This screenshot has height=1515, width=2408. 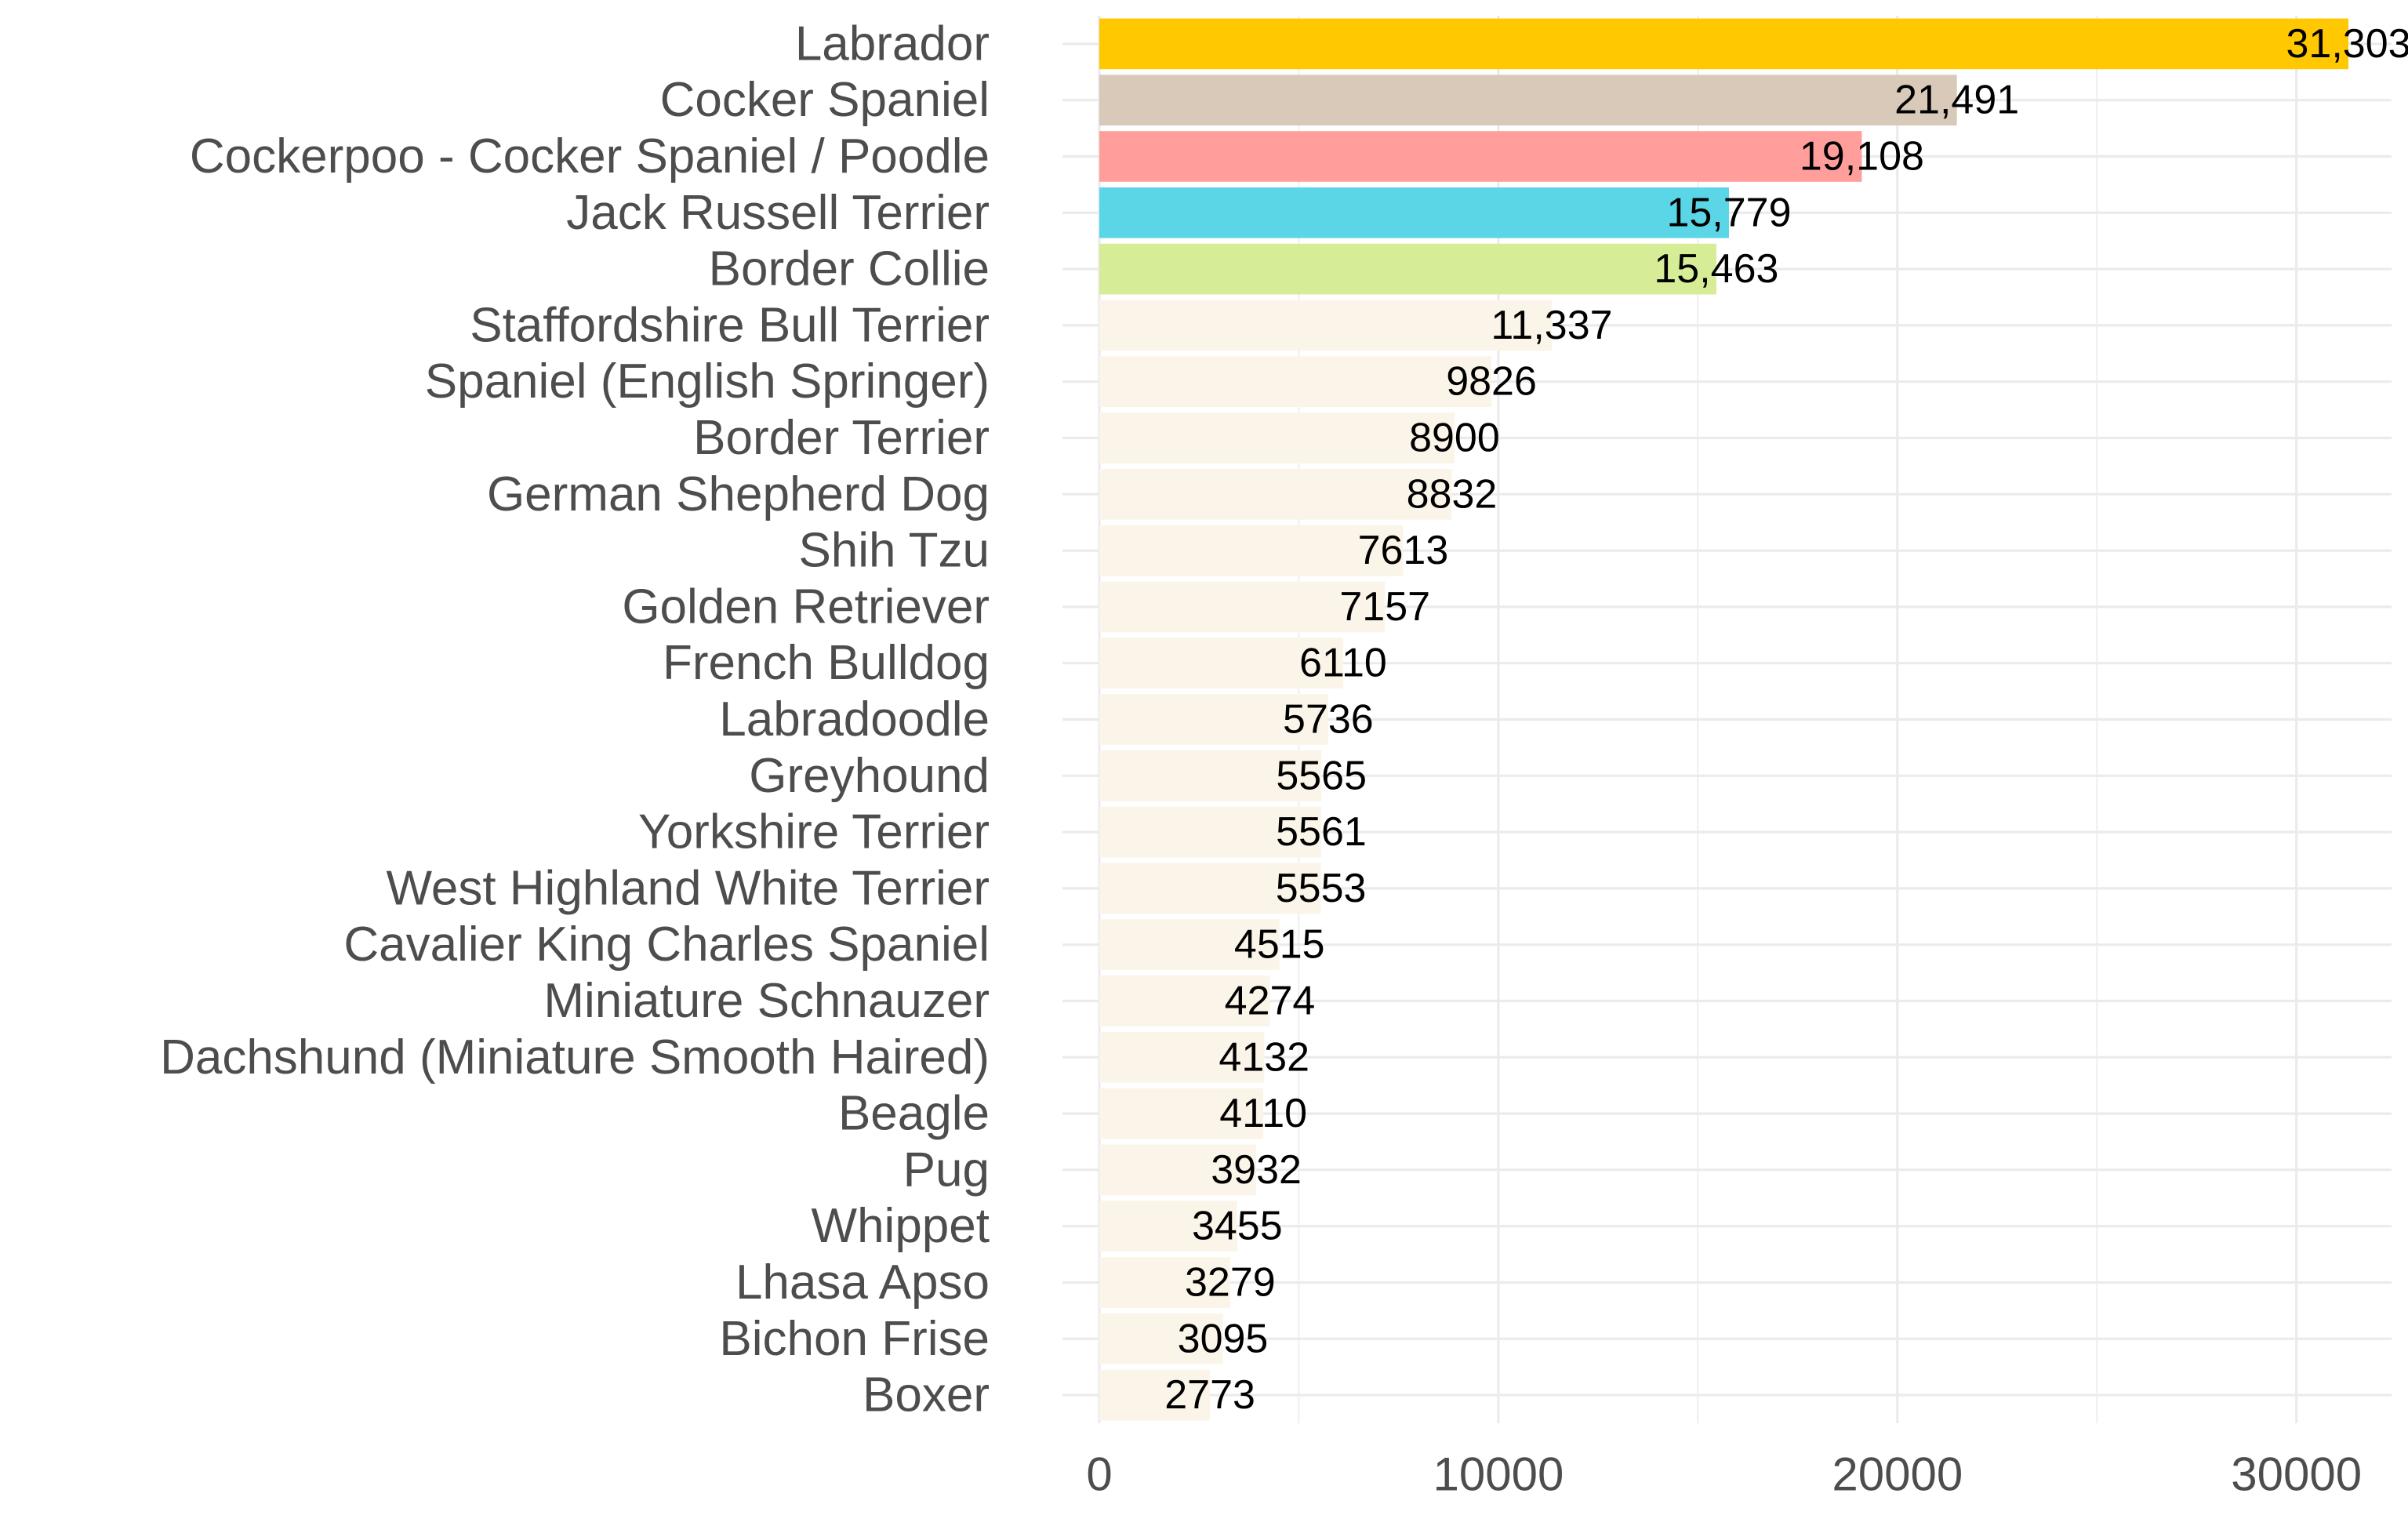 What do you see at coordinates (1230, 1283) in the screenshot?
I see `bar-value-label: 3279` at bounding box center [1230, 1283].